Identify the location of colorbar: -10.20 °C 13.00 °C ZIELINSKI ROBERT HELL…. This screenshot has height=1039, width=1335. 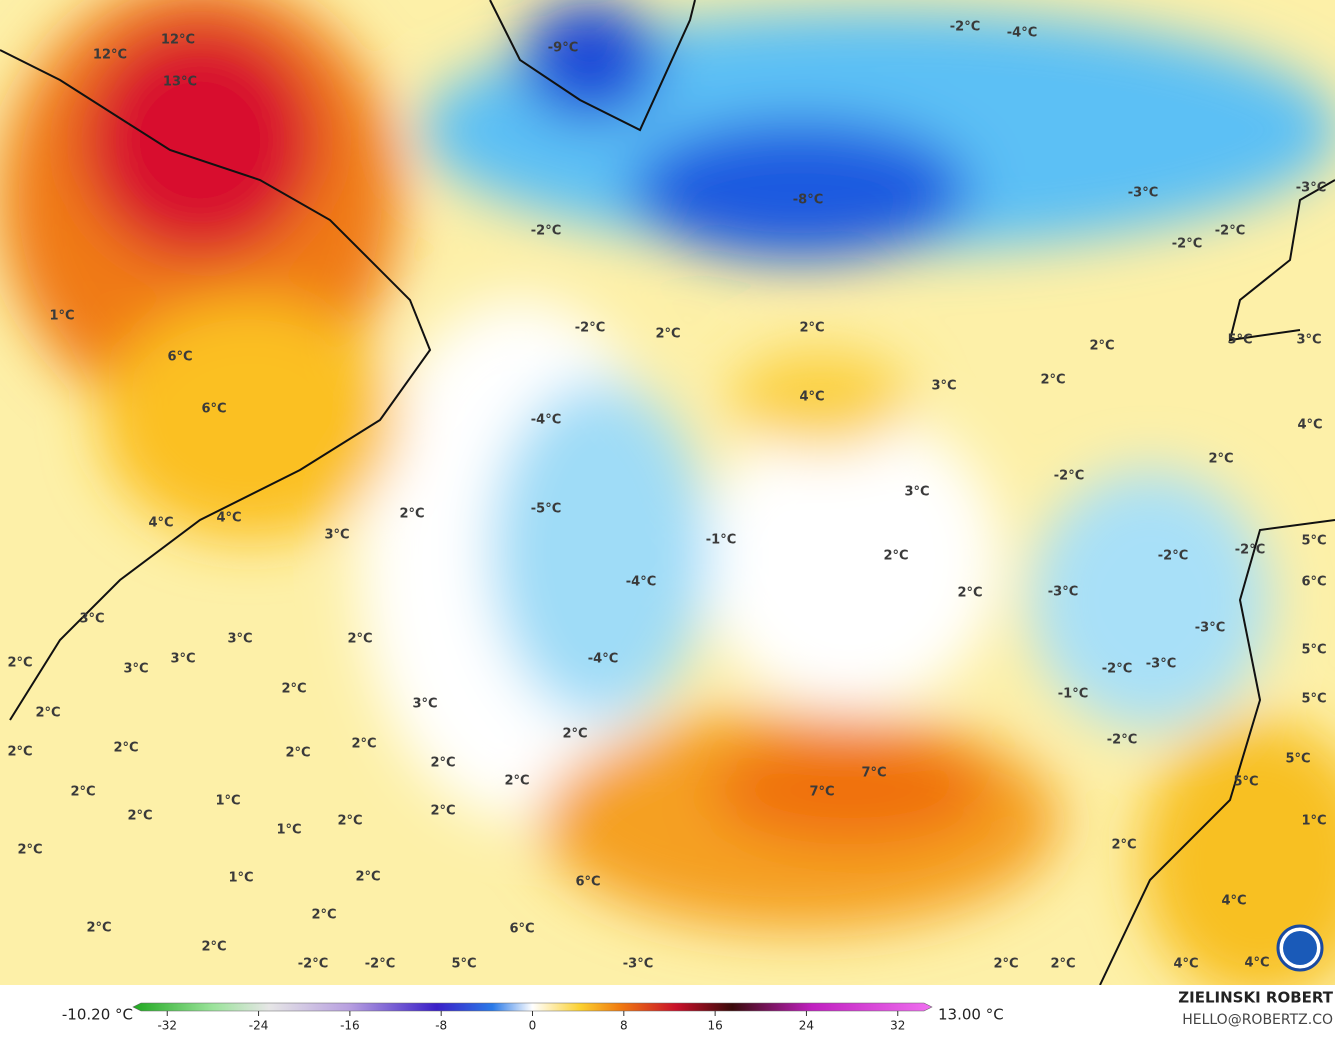
(698, 1011).